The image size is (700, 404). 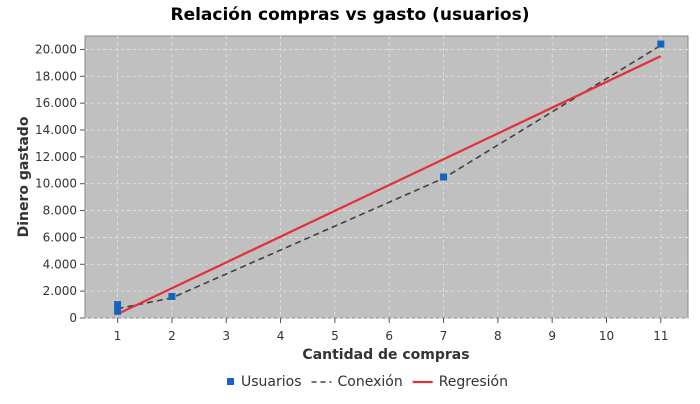 What do you see at coordinates (60, 264) in the screenshot?
I see `y-tick-label: 4.000` at bounding box center [60, 264].